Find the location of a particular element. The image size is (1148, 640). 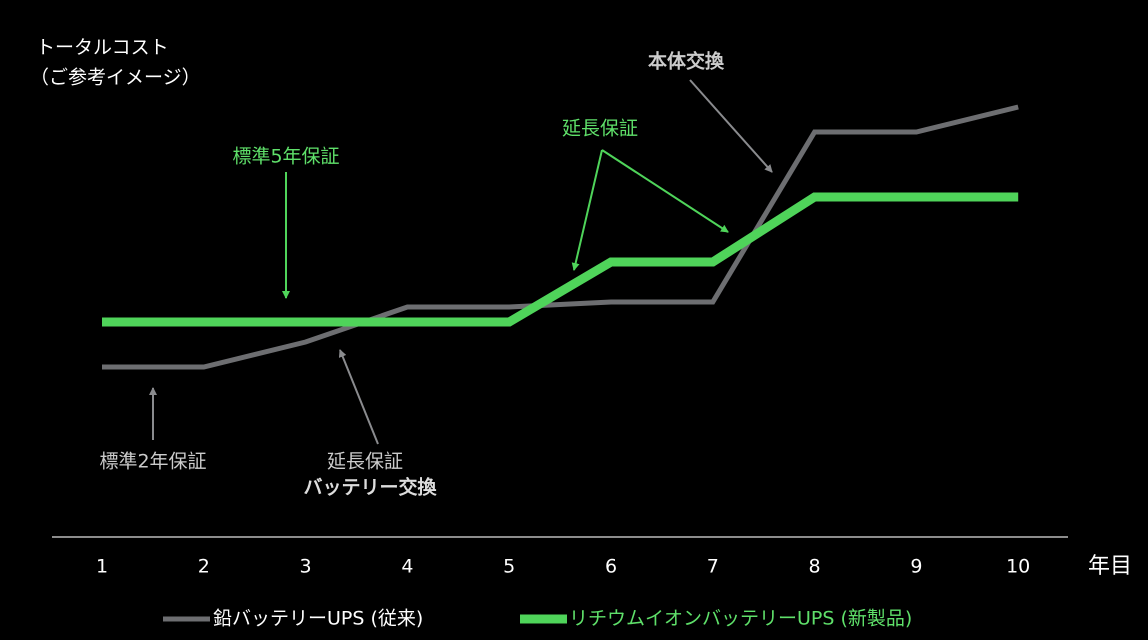

x-tick-label: 2 is located at coordinates (204, 567).